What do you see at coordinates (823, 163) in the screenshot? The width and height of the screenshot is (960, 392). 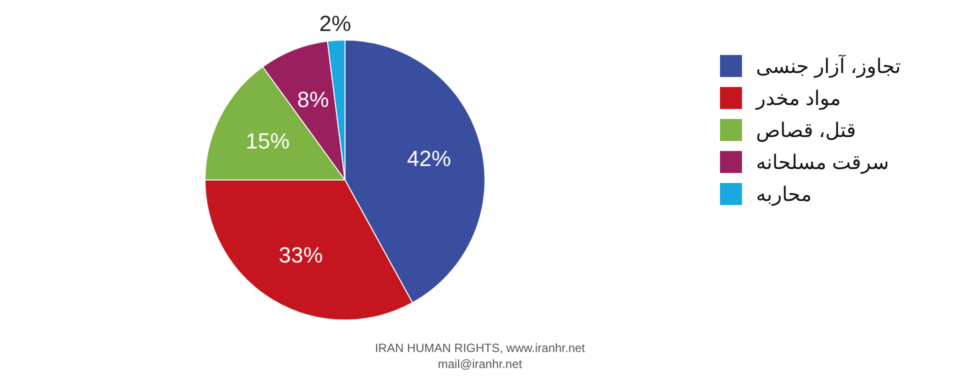 I see `legend-label: سرقت مسلحانه` at bounding box center [823, 163].